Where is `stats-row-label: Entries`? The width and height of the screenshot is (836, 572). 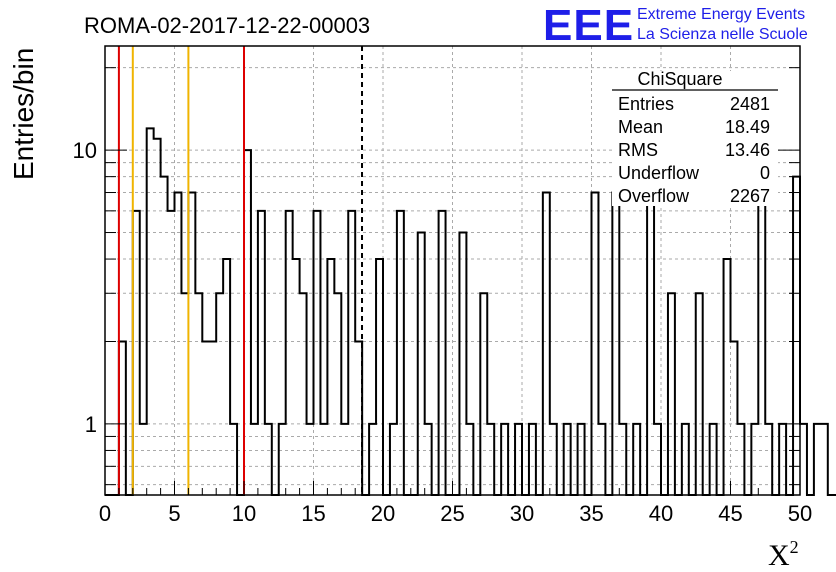 stats-row-label: Entries is located at coordinates (646, 104).